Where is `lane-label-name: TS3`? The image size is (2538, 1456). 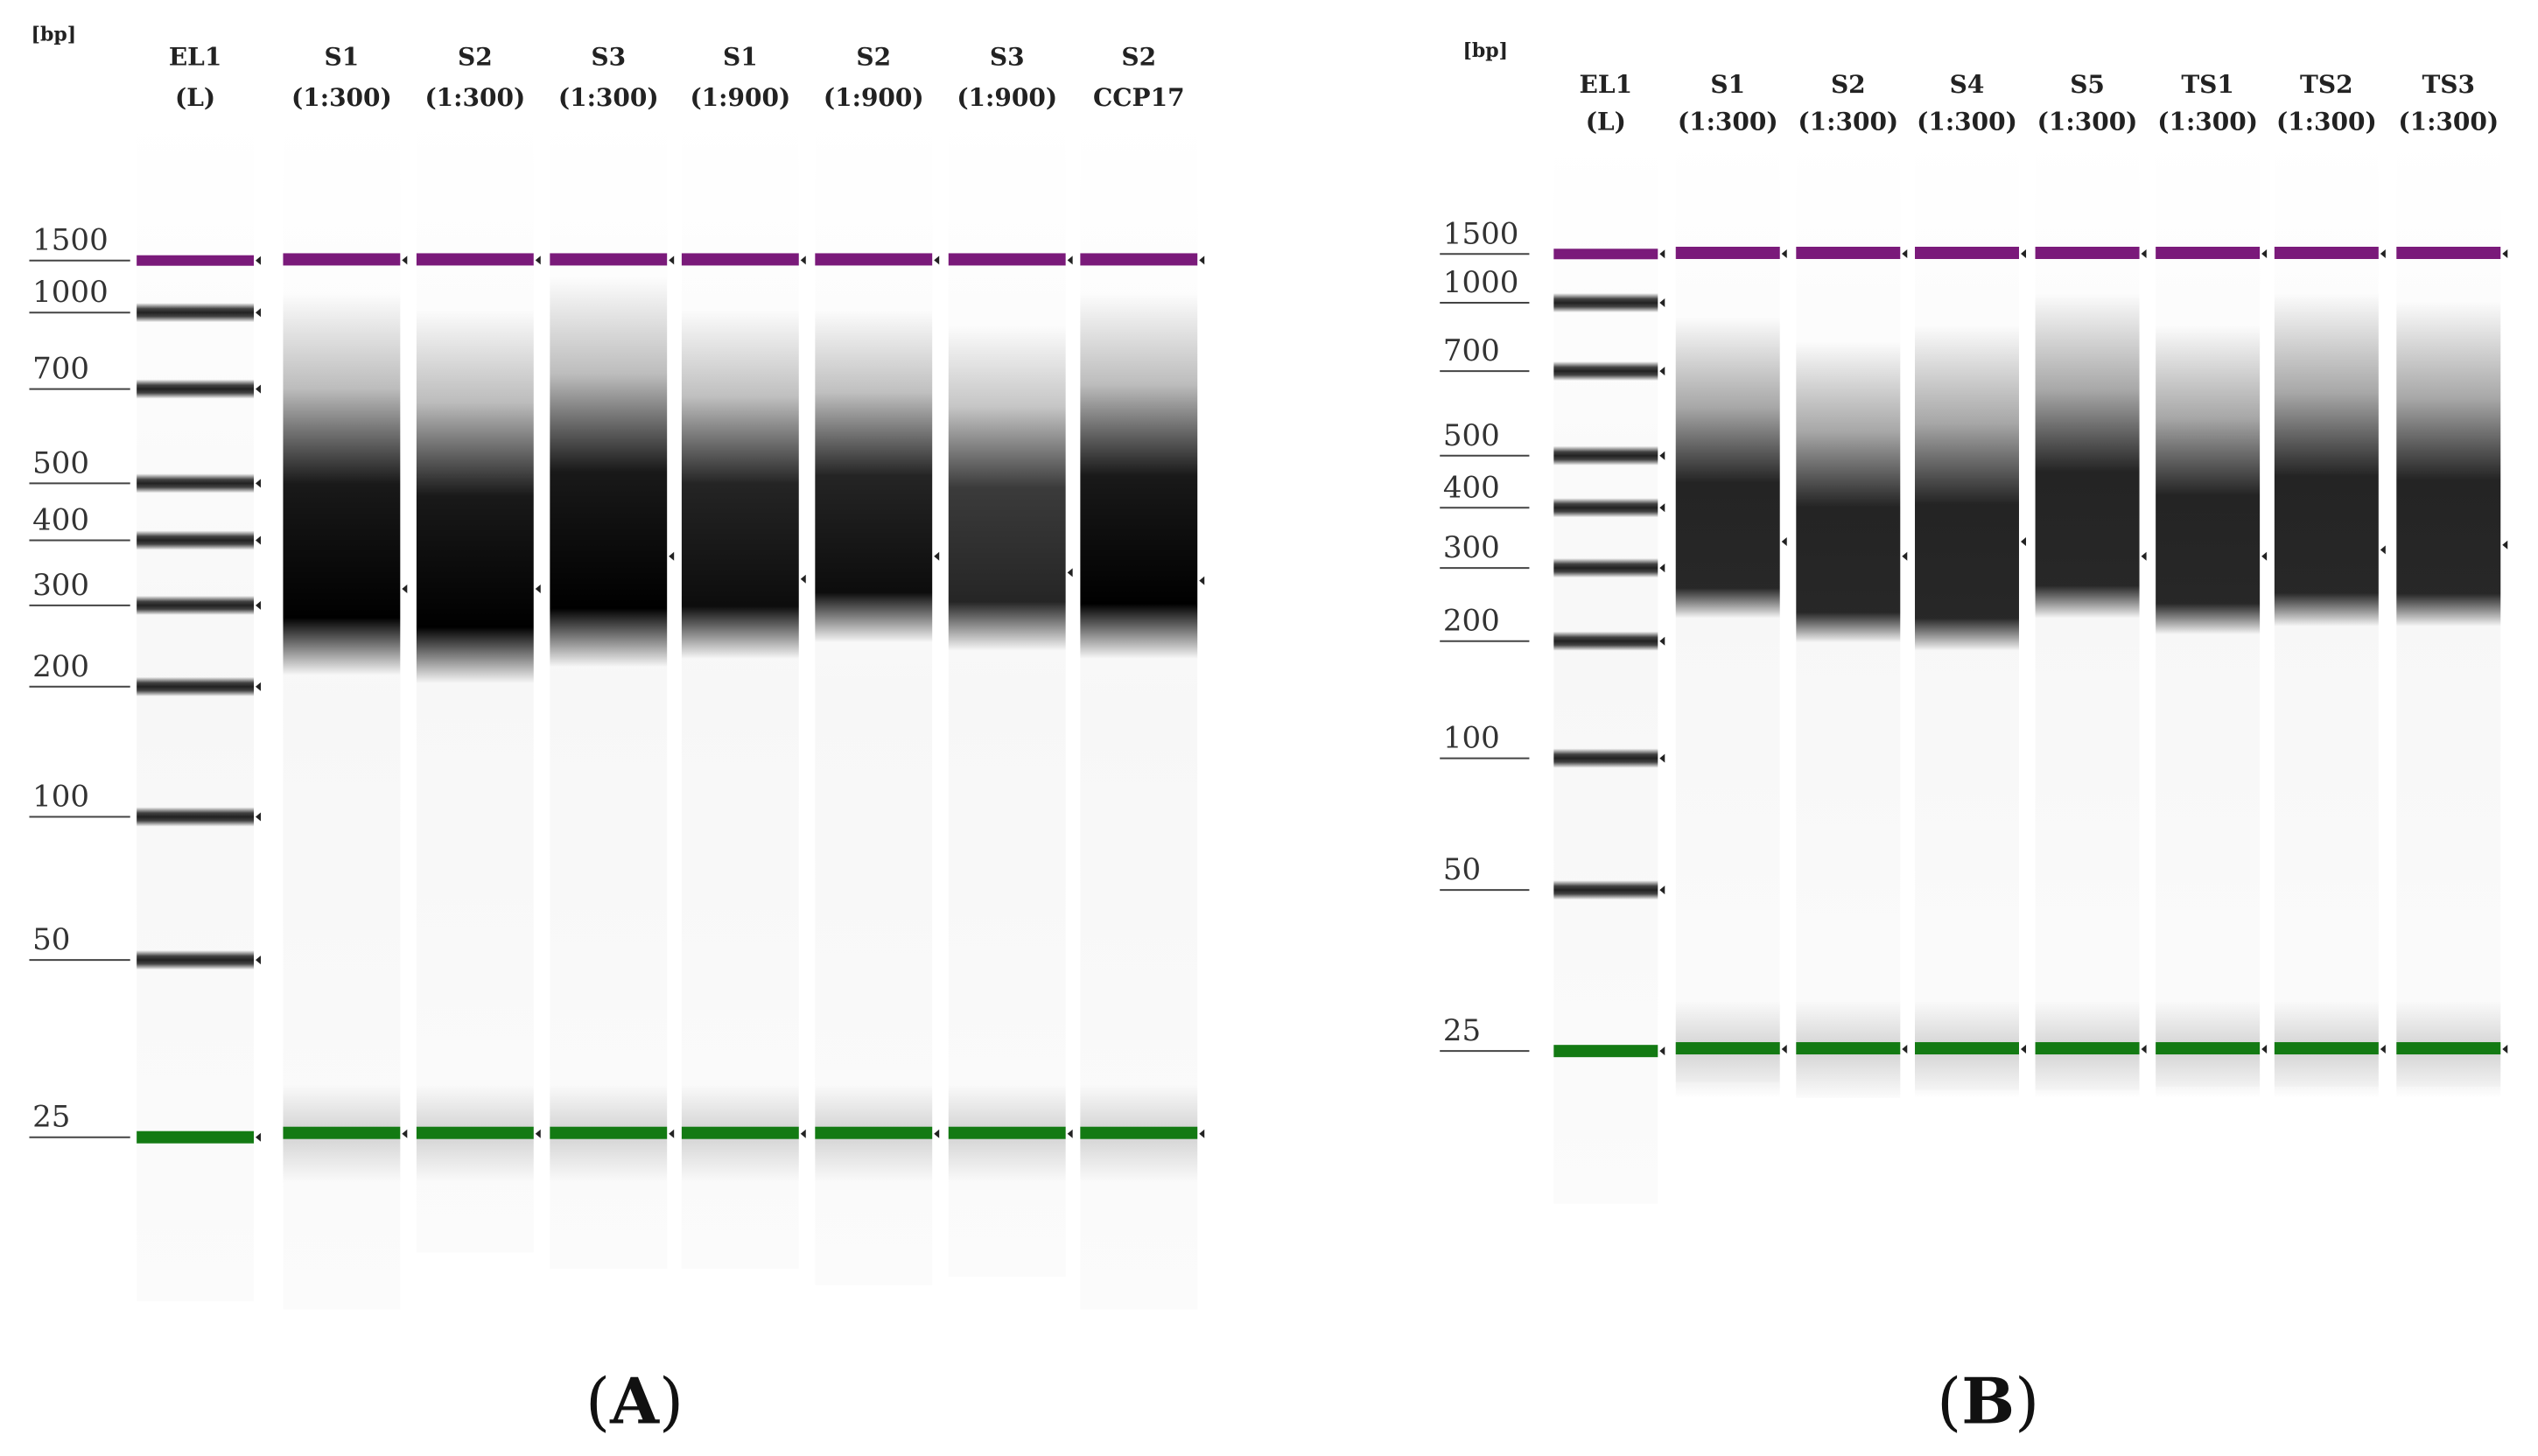
lane-label-name: TS3 is located at coordinates (2448, 84).